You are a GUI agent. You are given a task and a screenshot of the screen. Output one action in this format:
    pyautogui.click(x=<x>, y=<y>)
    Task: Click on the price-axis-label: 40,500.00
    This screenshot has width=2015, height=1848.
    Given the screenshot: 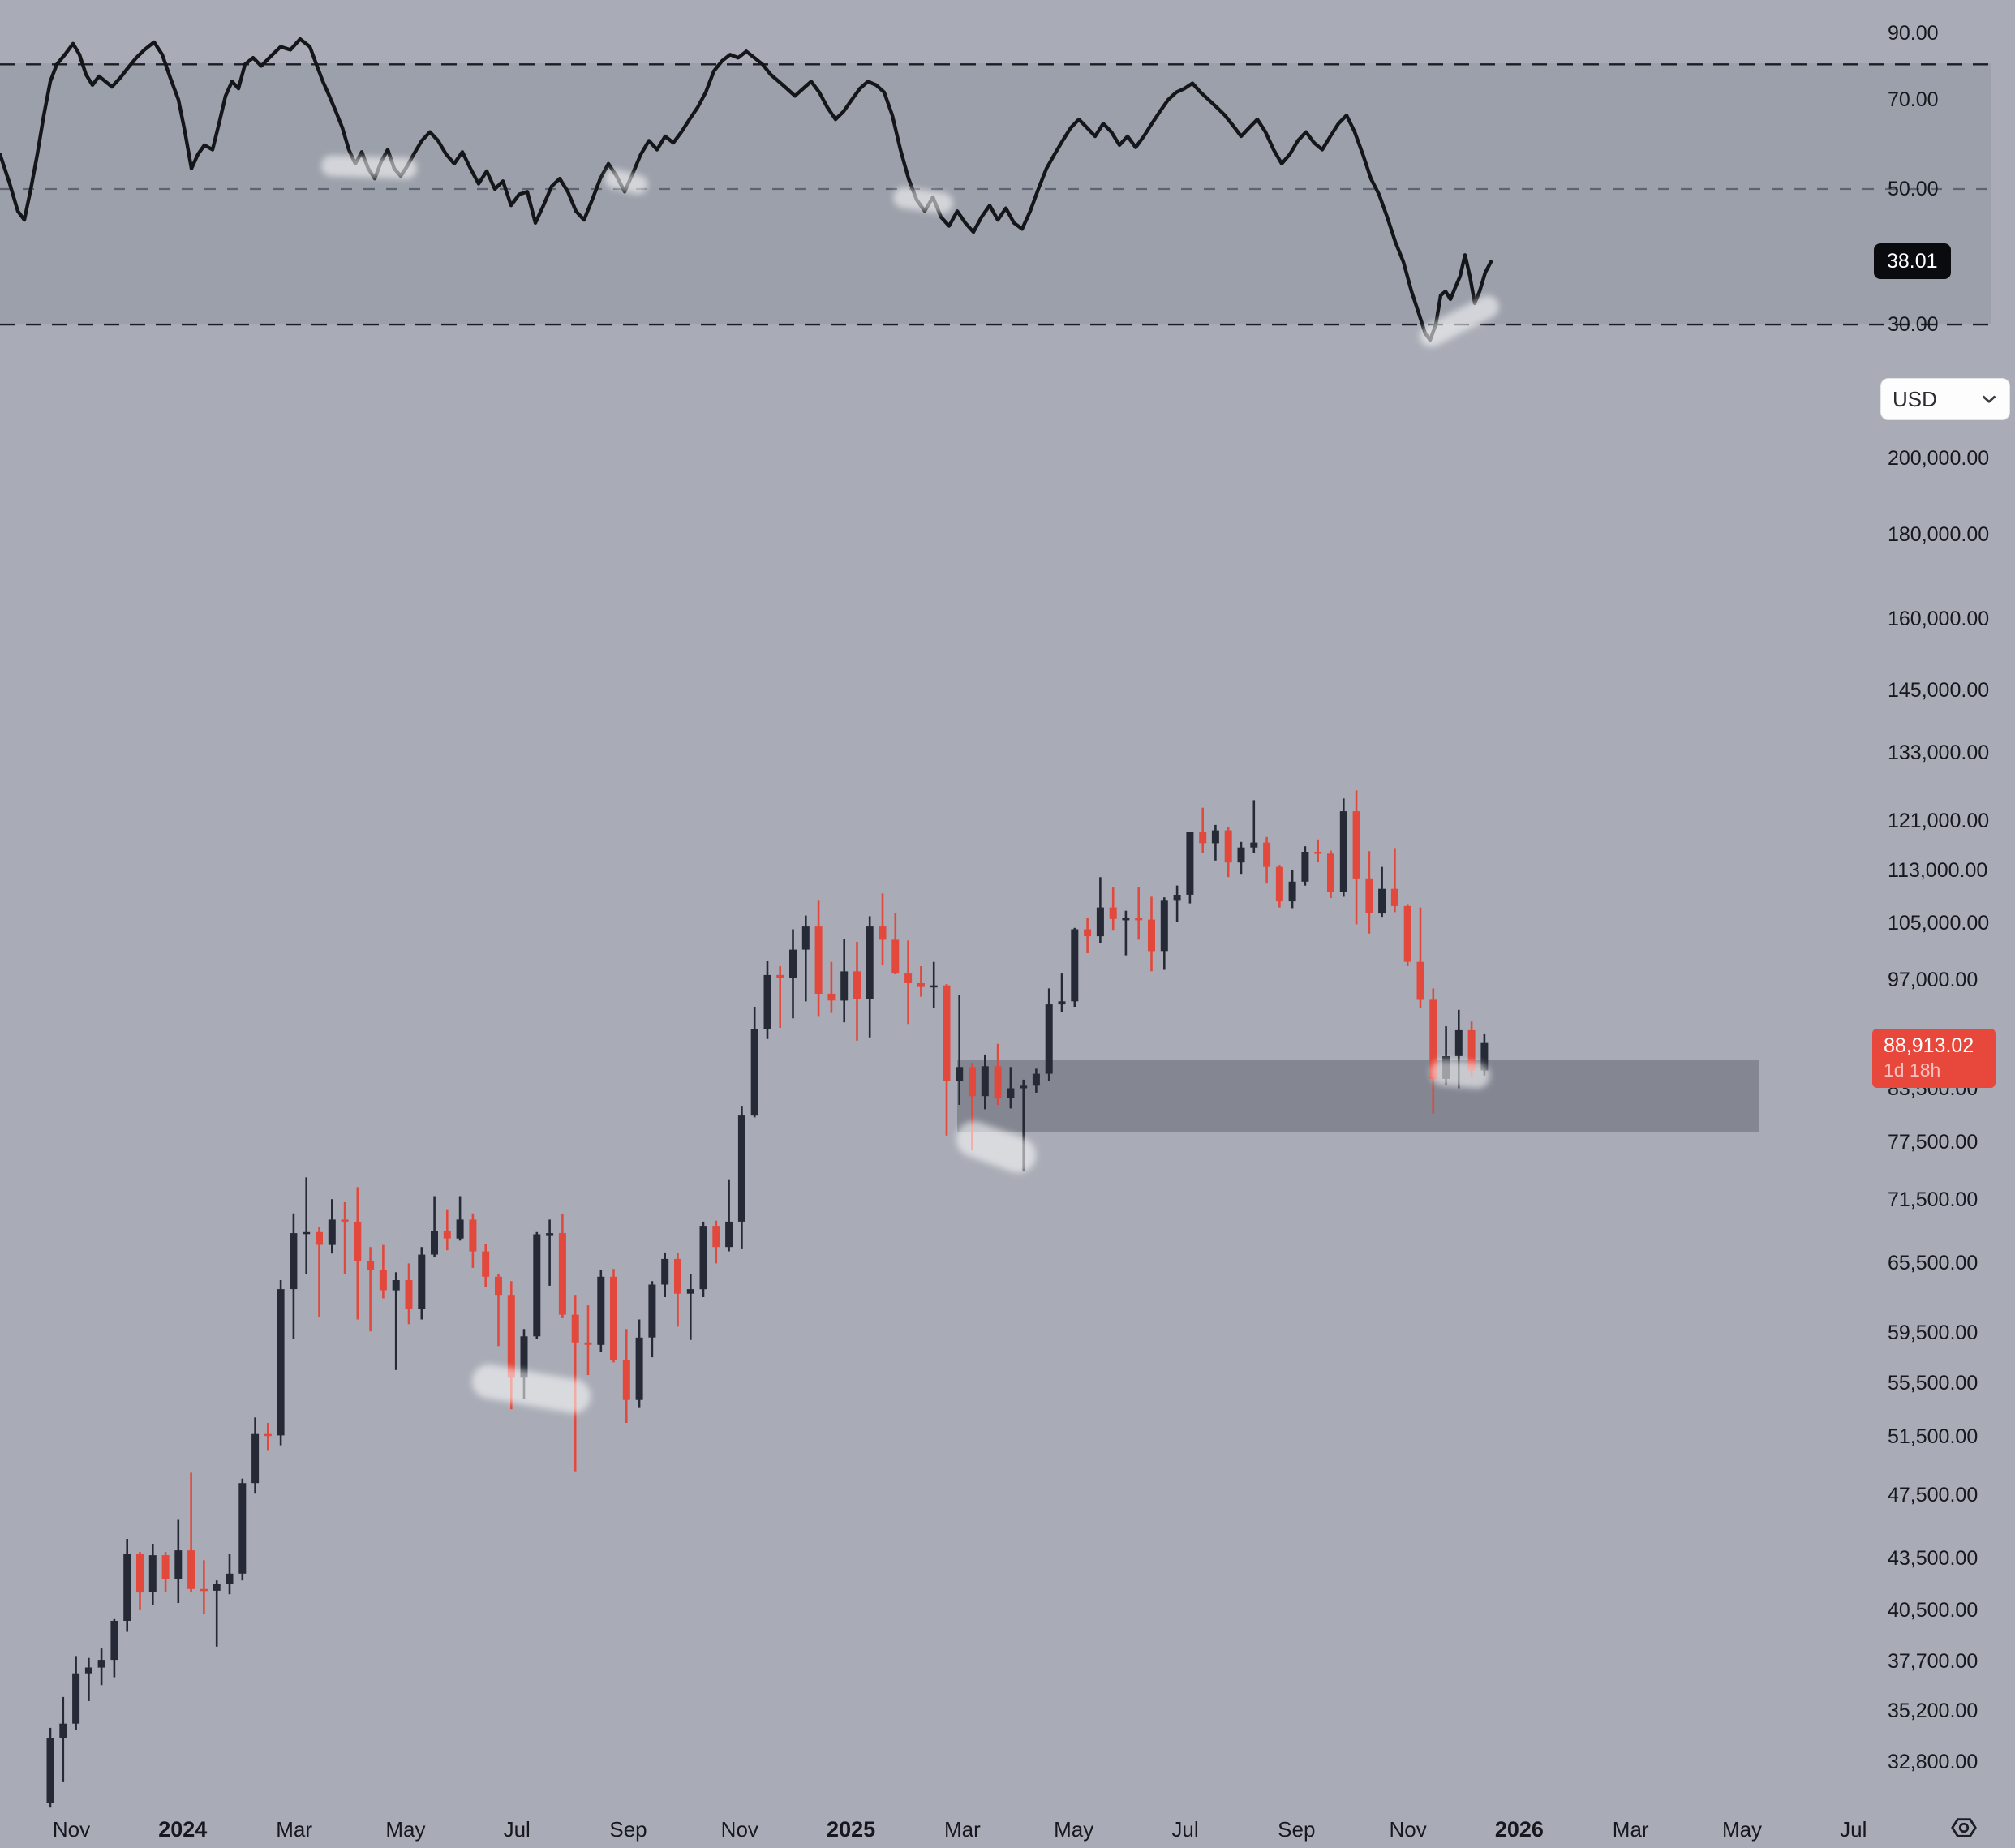 What is the action you would take?
    pyautogui.click(x=1933, y=1610)
    